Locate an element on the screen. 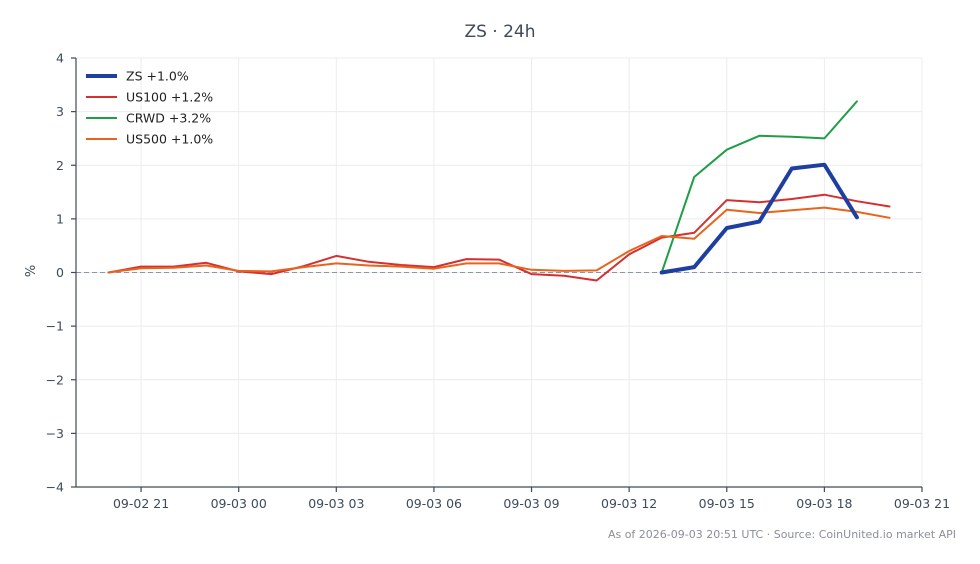 This screenshot has height=564, width=980. x-tick-label: 09-03 09 is located at coordinates (531, 503).